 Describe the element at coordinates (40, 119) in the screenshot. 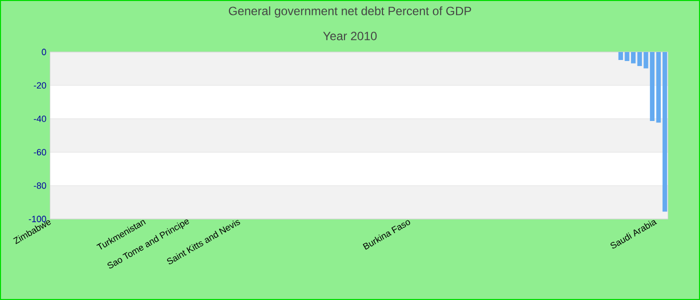

I see `y-tick-label: -40` at that location.